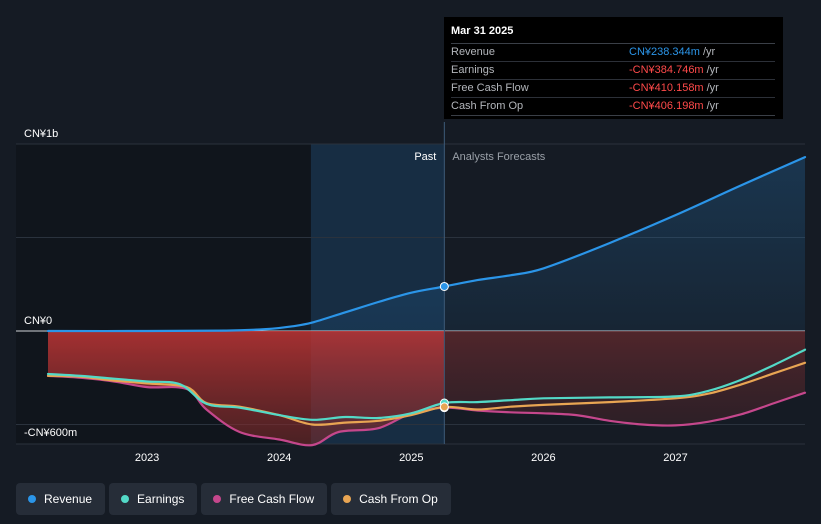 The image size is (821, 524). I want to click on revenue-marker, so click(444, 286).